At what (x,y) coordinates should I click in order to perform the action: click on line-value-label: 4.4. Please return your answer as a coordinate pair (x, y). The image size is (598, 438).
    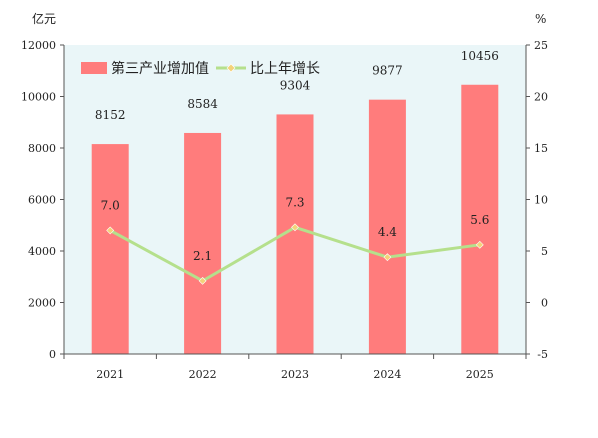
    Looking at the image, I should click on (387, 232).